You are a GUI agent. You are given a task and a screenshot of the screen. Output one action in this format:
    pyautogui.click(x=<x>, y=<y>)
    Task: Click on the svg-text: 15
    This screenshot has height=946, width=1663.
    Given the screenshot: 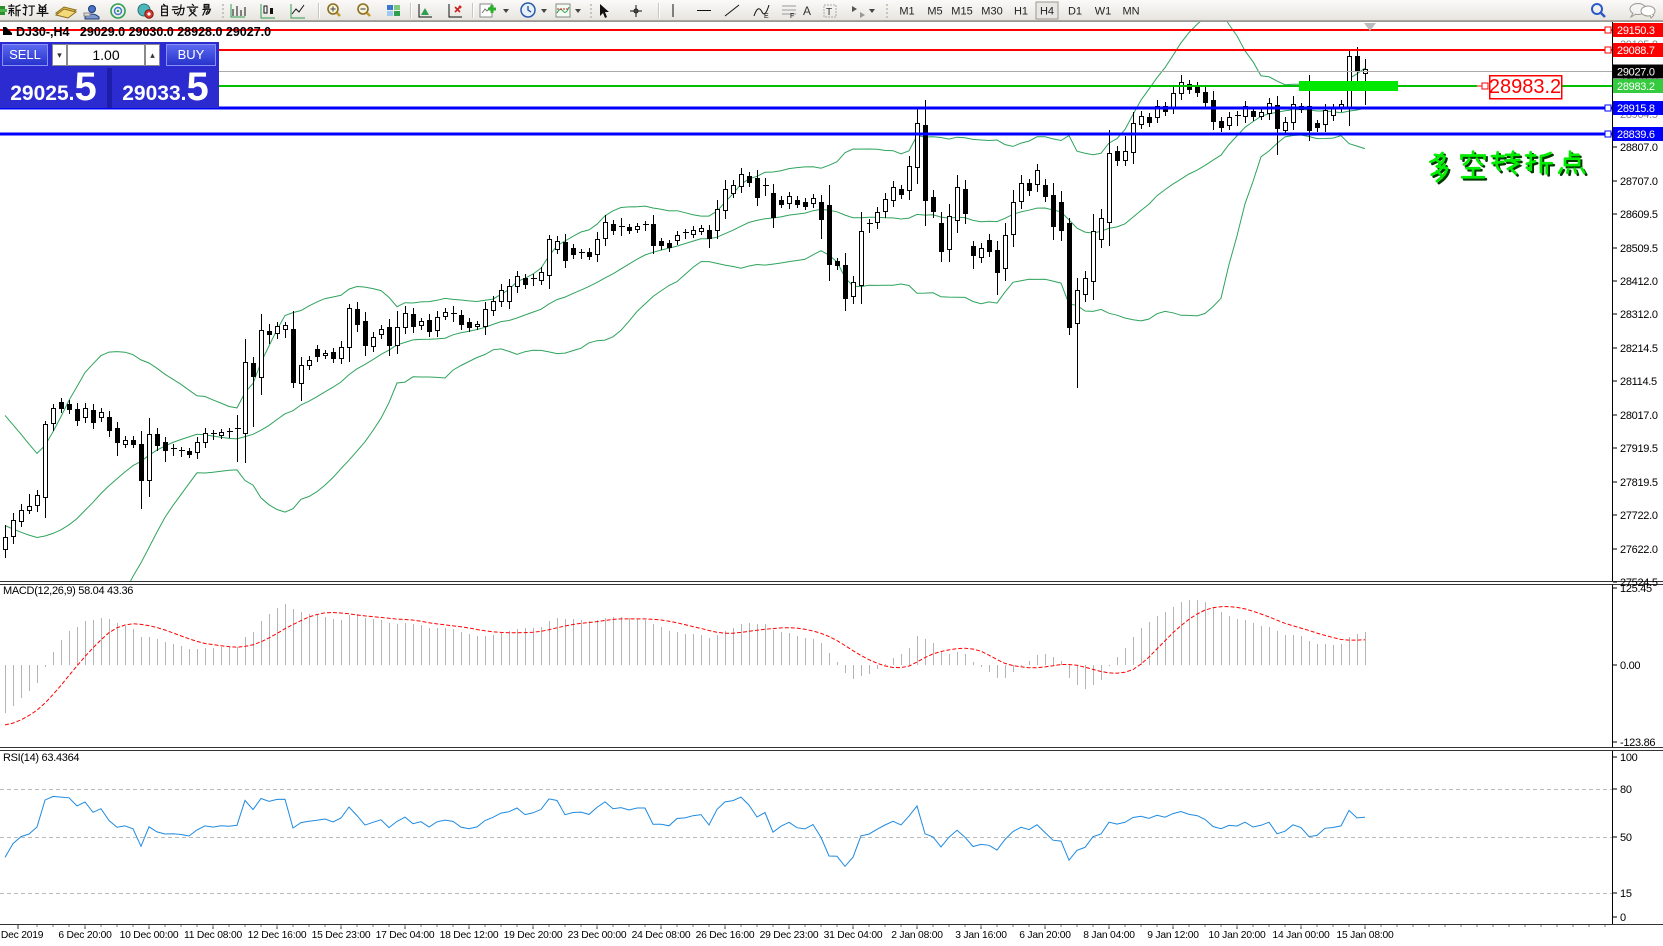 What is the action you would take?
    pyautogui.click(x=1626, y=894)
    